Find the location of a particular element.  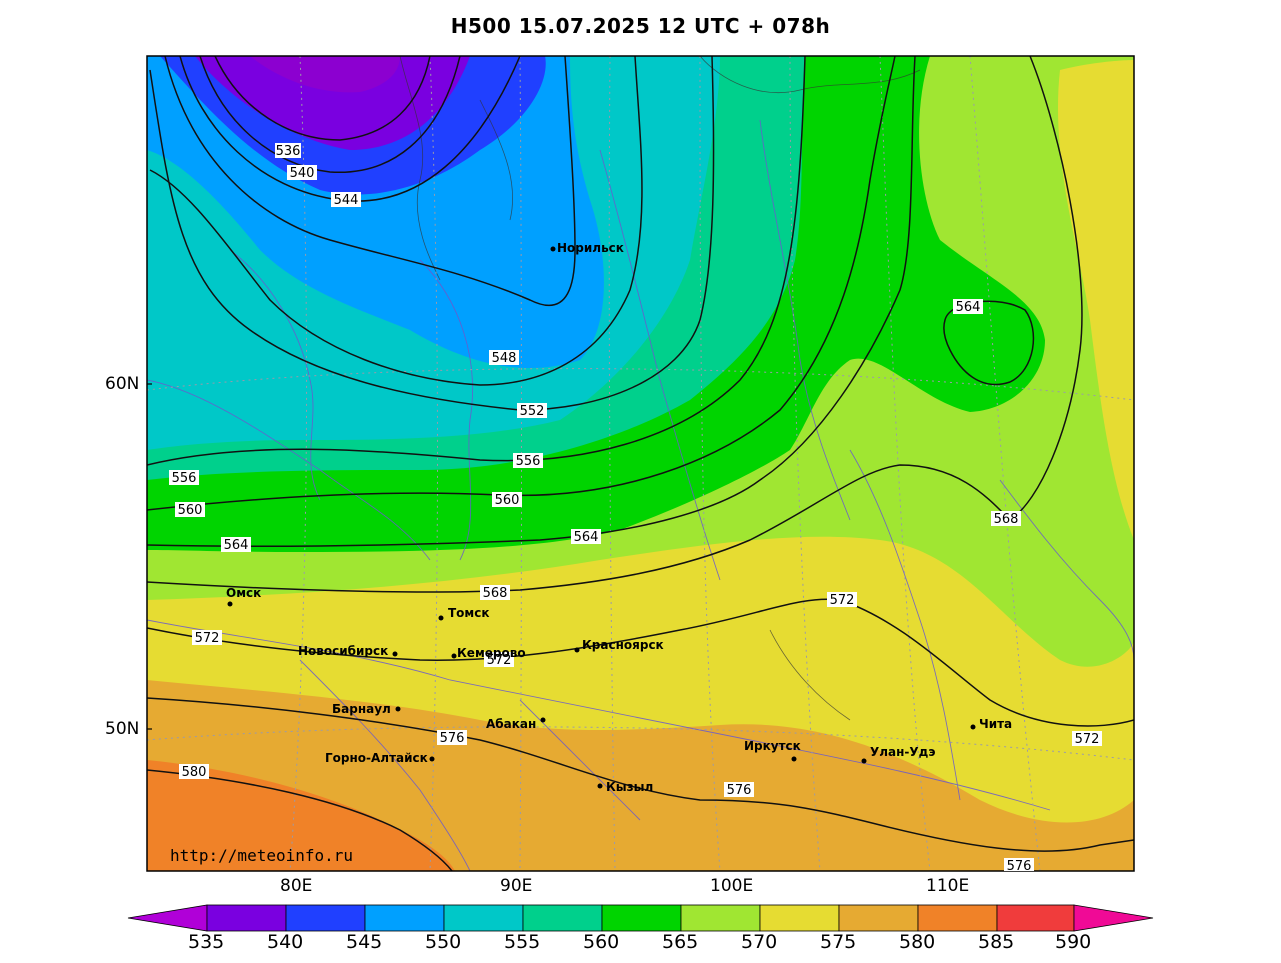

lon-label: 90E is located at coordinates (516, 886).